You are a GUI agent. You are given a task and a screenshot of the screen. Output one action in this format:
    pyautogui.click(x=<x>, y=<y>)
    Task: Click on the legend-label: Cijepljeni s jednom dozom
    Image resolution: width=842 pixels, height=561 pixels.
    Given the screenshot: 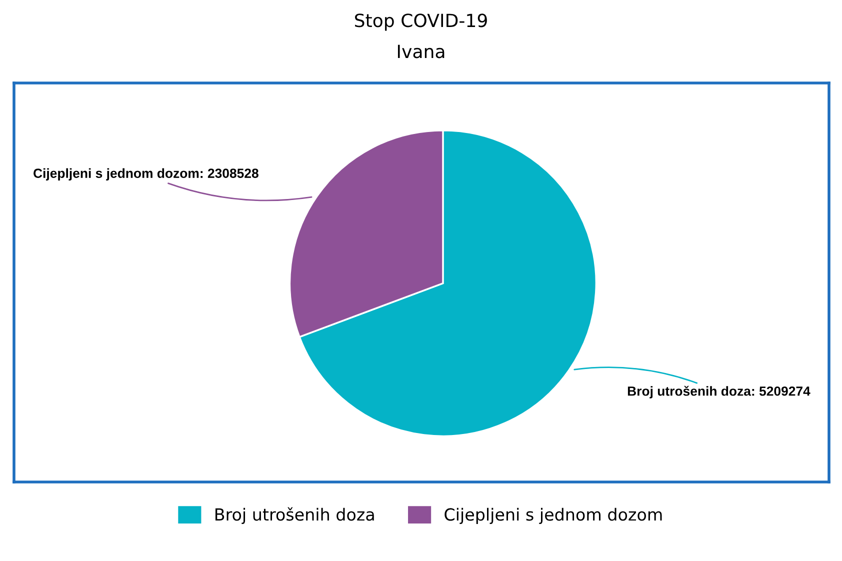 What is the action you would take?
    pyautogui.click(x=553, y=516)
    